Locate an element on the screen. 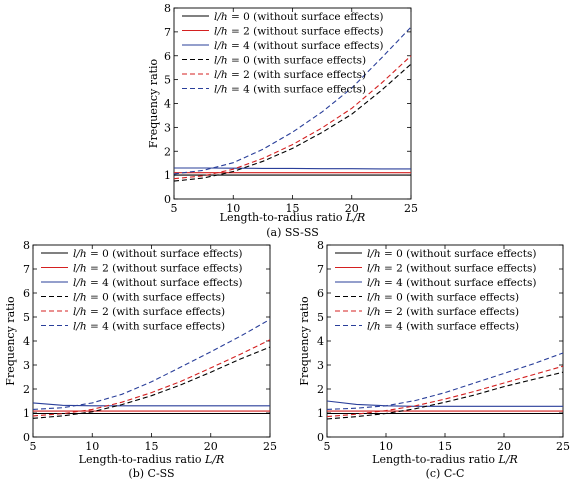 The width and height of the screenshot is (585, 489). panel-caption: (b) C-SS is located at coordinates (151, 473).